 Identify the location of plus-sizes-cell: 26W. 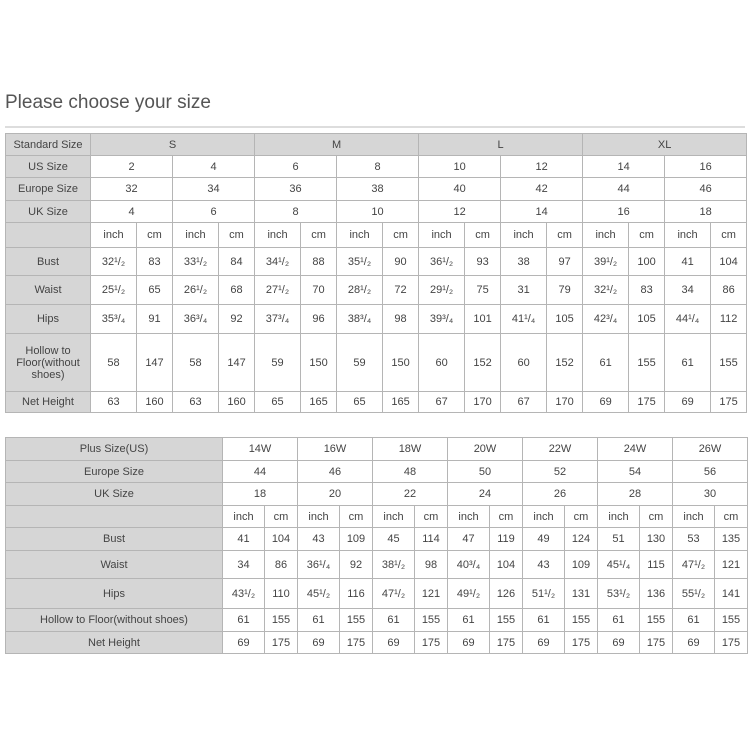
(710, 449).